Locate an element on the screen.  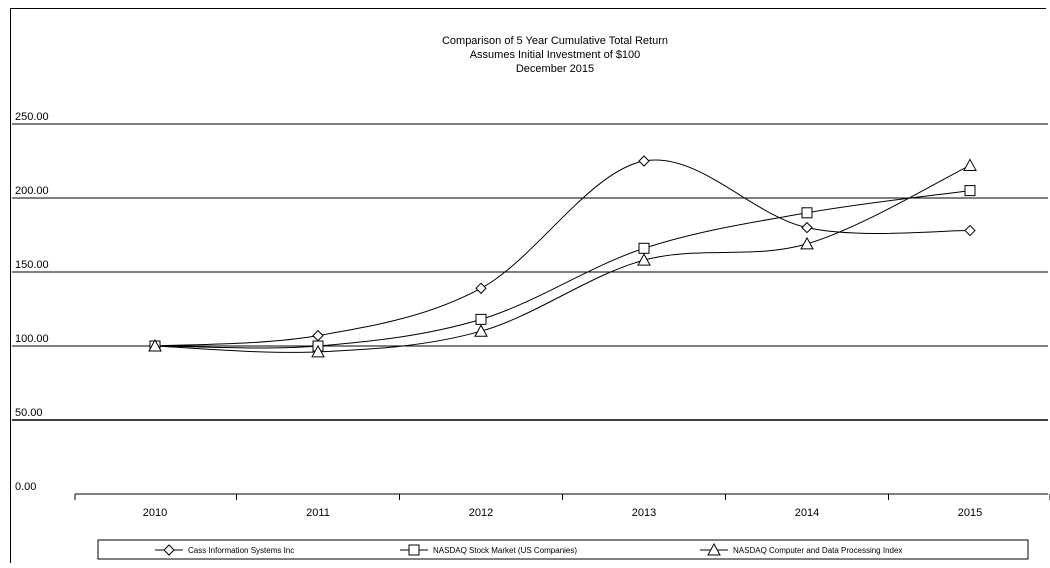
title-line-2: Assumes Initial Investment of $100 is located at coordinates (555, 55).